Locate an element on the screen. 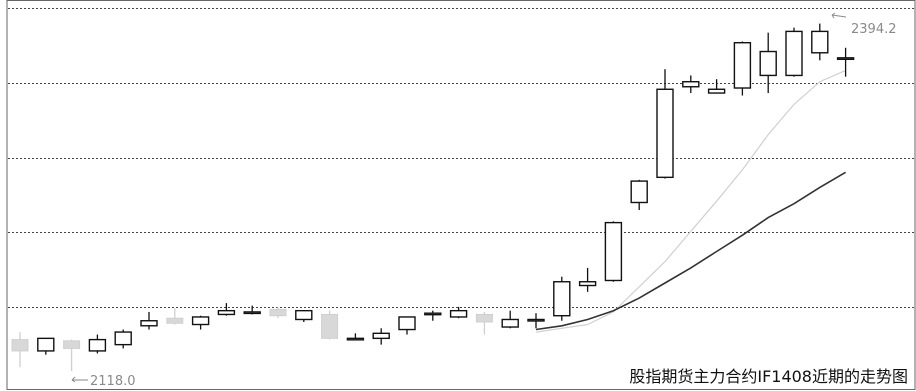  high-label-leader is located at coordinates (839, 15).